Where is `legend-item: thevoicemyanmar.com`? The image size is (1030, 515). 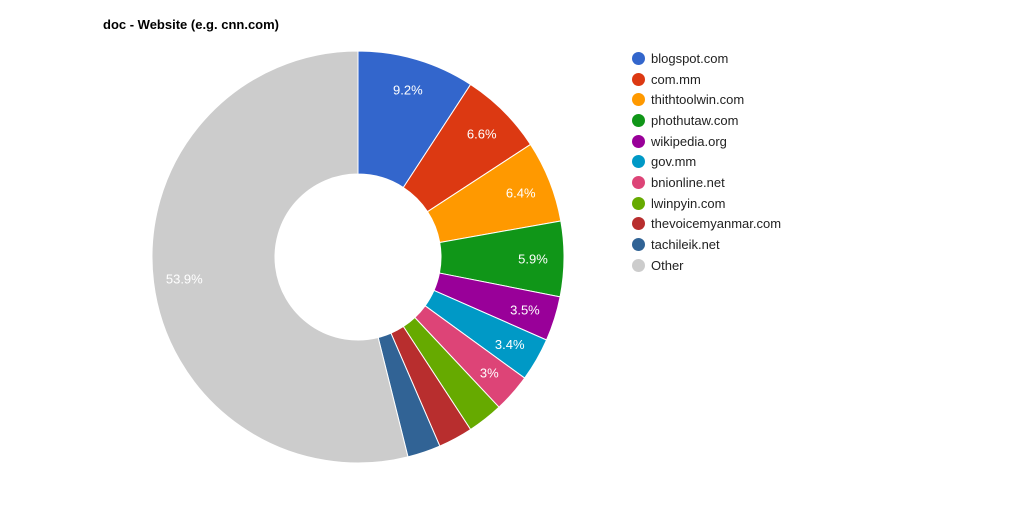 legend-item: thevoicemyanmar.com is located at coordinates (706, 224).